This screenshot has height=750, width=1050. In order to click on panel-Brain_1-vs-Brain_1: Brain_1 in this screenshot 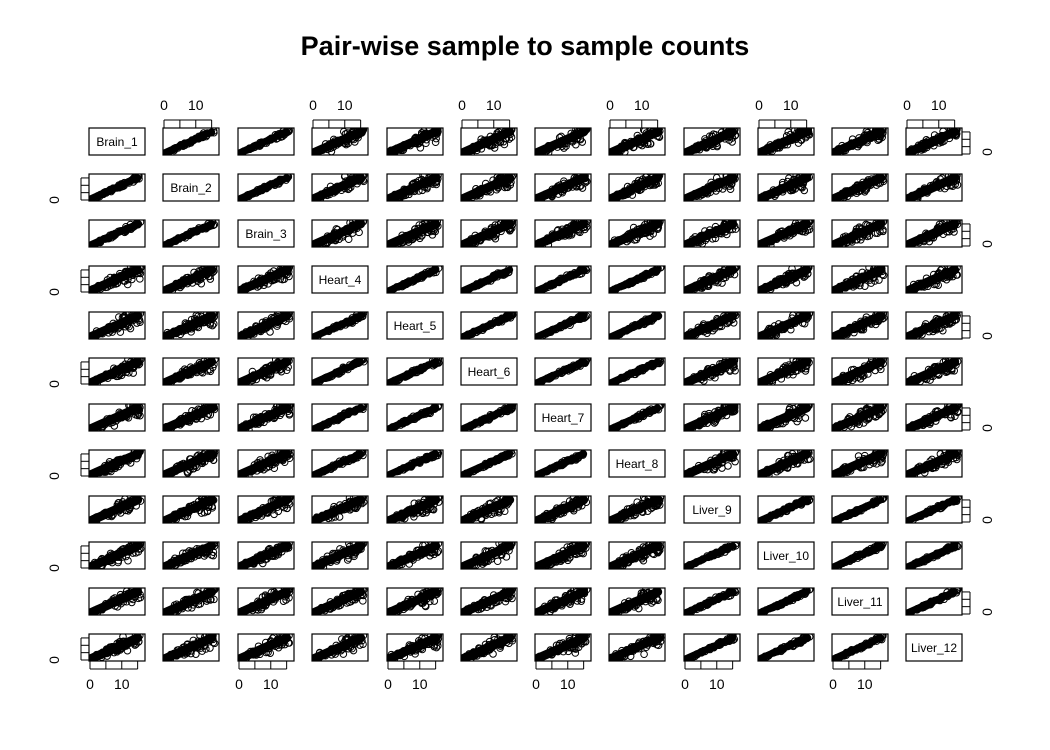, I will do `click(117, 141)`.